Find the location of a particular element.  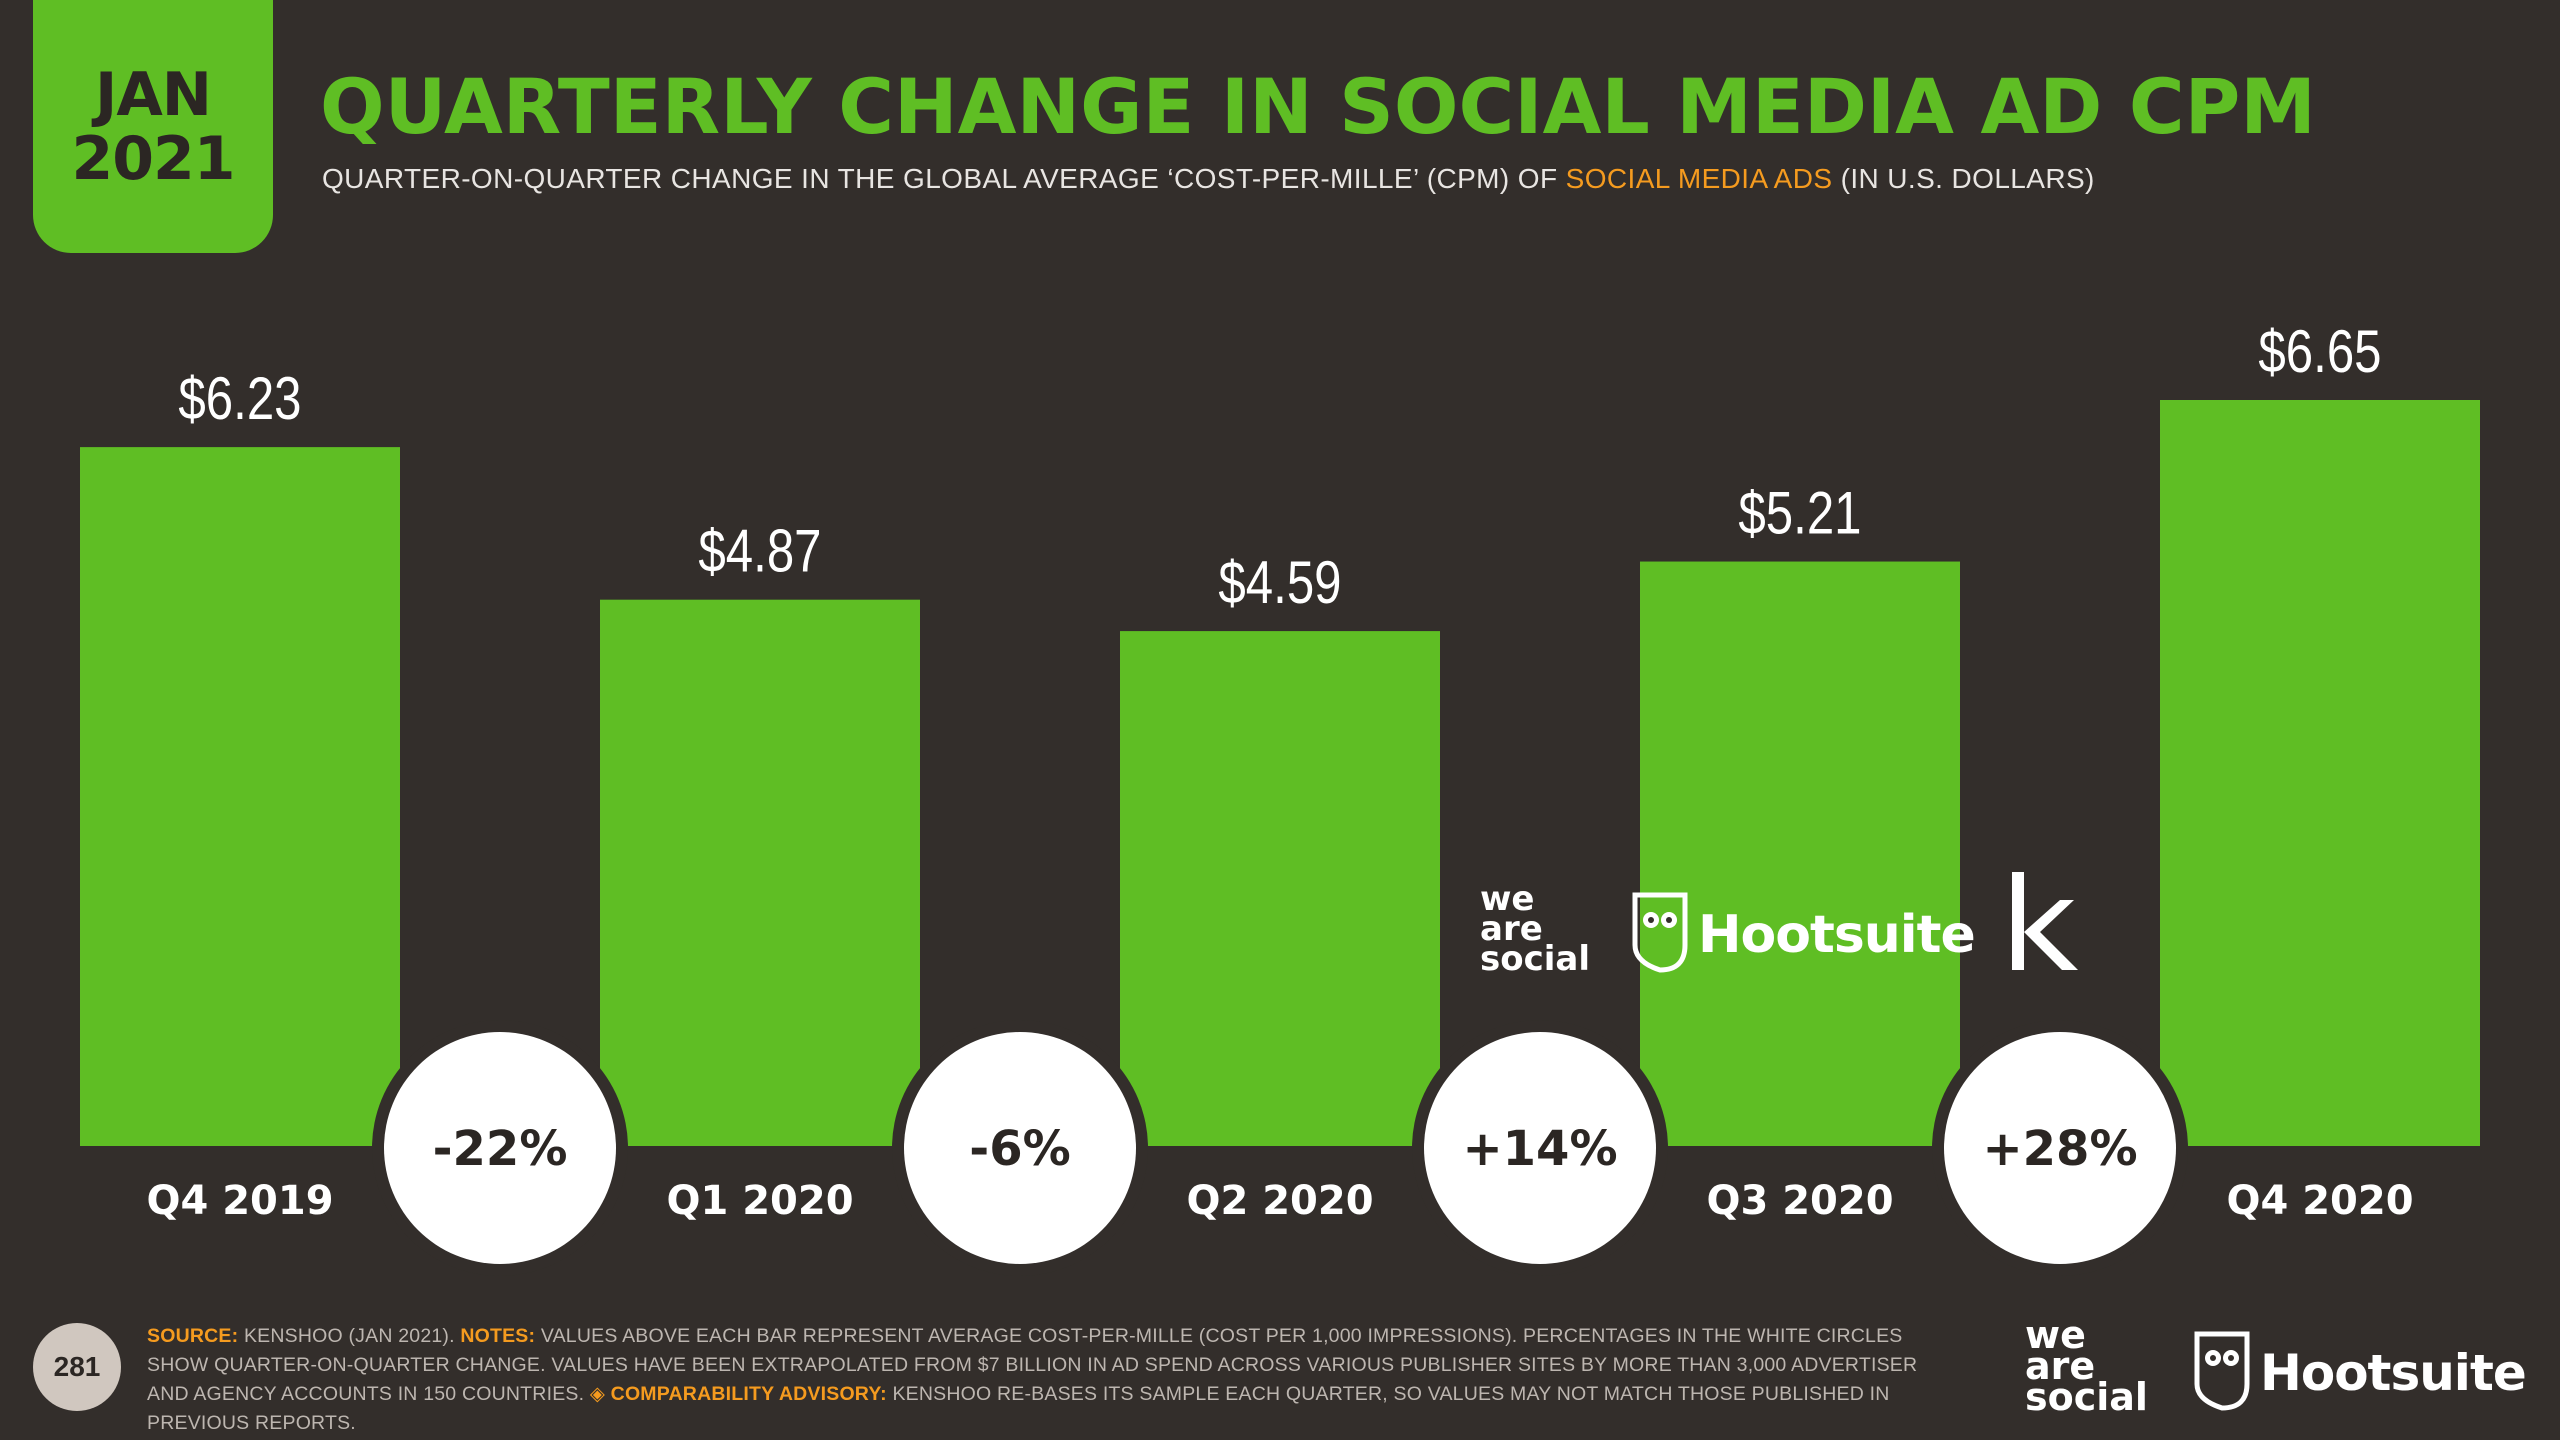

footer-was-social: social is located at coordinates (2086, 1393).